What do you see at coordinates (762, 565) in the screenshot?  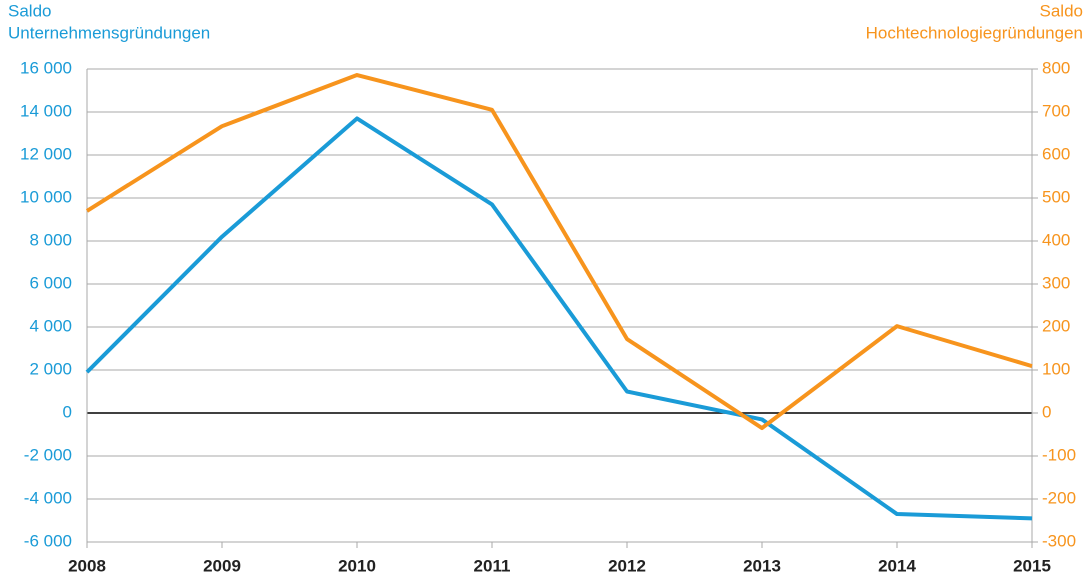 I see `x-tick-label: 2013` at bounding box center [762, 565].